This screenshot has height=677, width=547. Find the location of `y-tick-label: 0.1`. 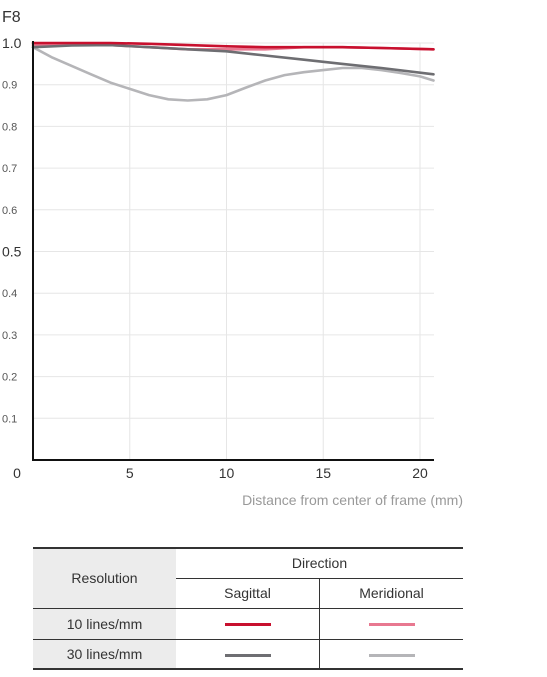

y-tick-label: 0.1 is located at coordinates (9, 419).